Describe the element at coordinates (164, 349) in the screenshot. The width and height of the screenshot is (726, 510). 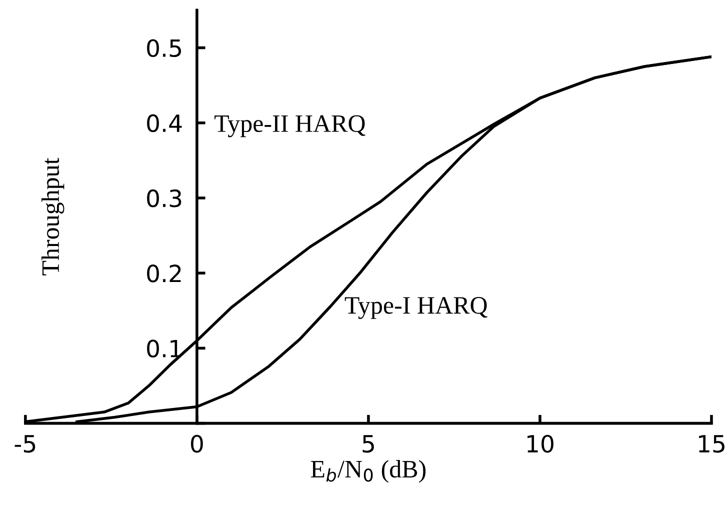
I see `y-tick-label: 0.1` at that location.